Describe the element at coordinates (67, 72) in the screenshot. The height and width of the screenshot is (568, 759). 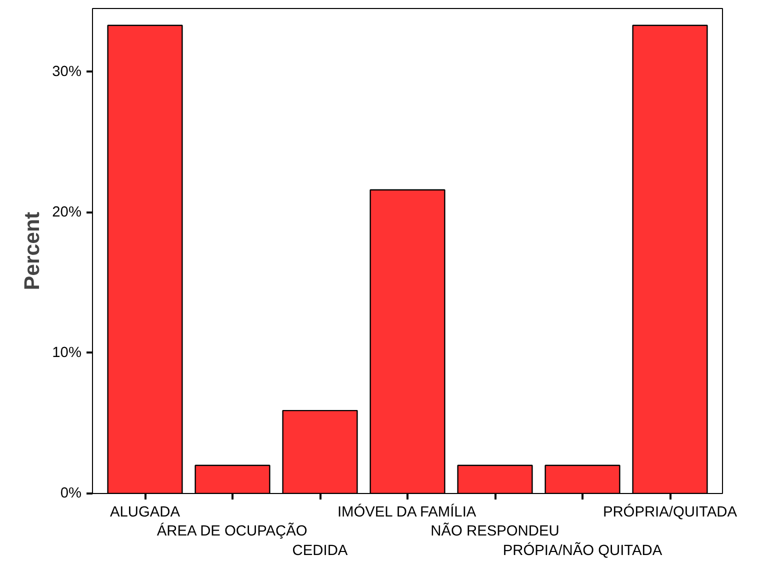
I see `y-tick-label: 30%` at that location.